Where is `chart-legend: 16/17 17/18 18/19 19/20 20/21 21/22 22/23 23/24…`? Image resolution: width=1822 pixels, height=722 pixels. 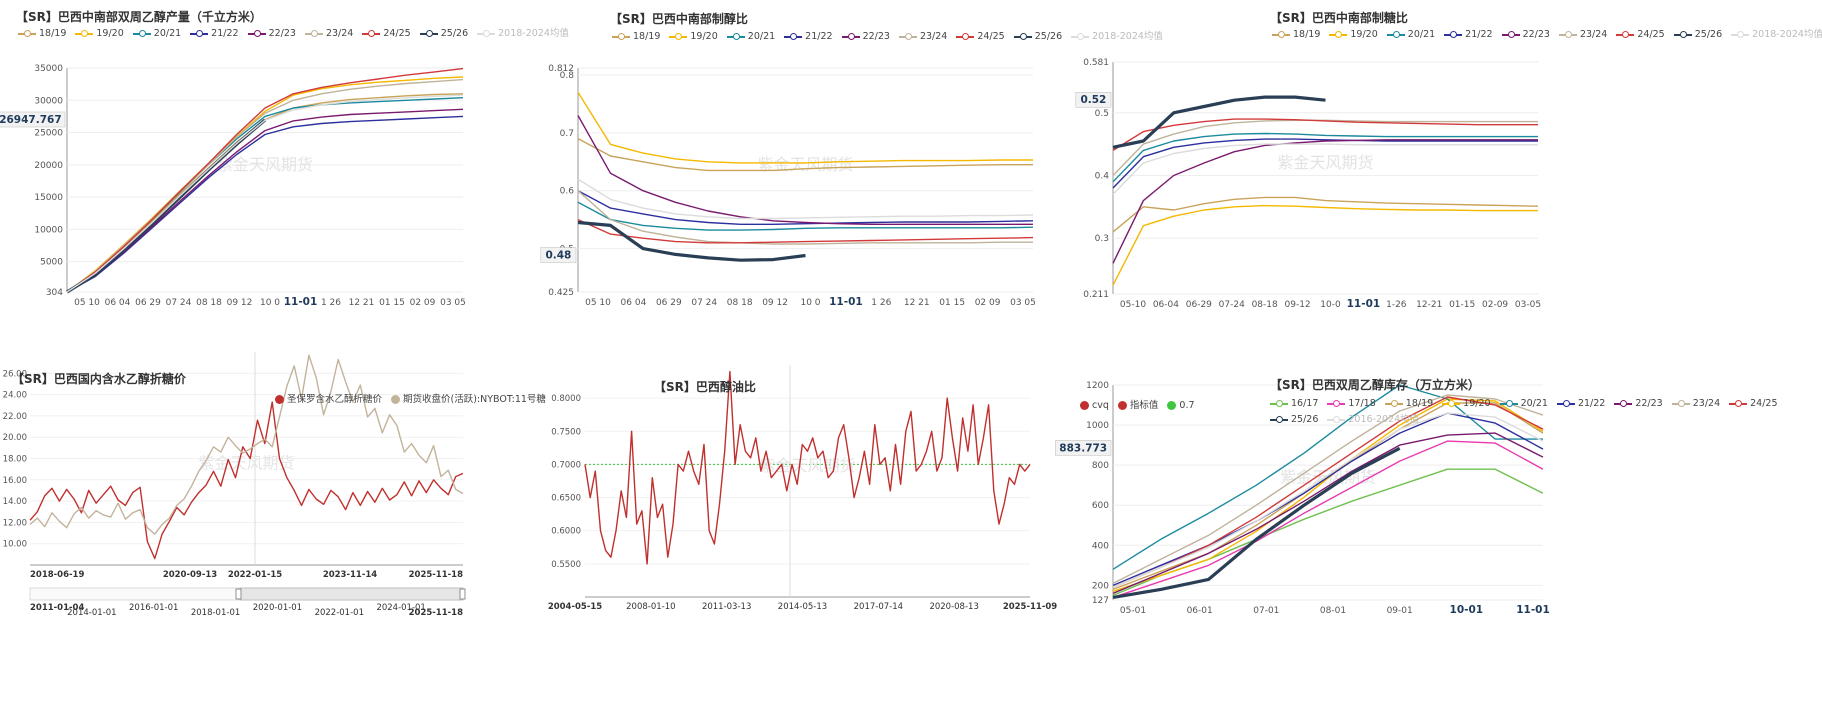
chart-legend: 16/17 17/18 18/19 19/20 20/21 21/22 22/23 23/24… is located at coordinates (1546, 412).